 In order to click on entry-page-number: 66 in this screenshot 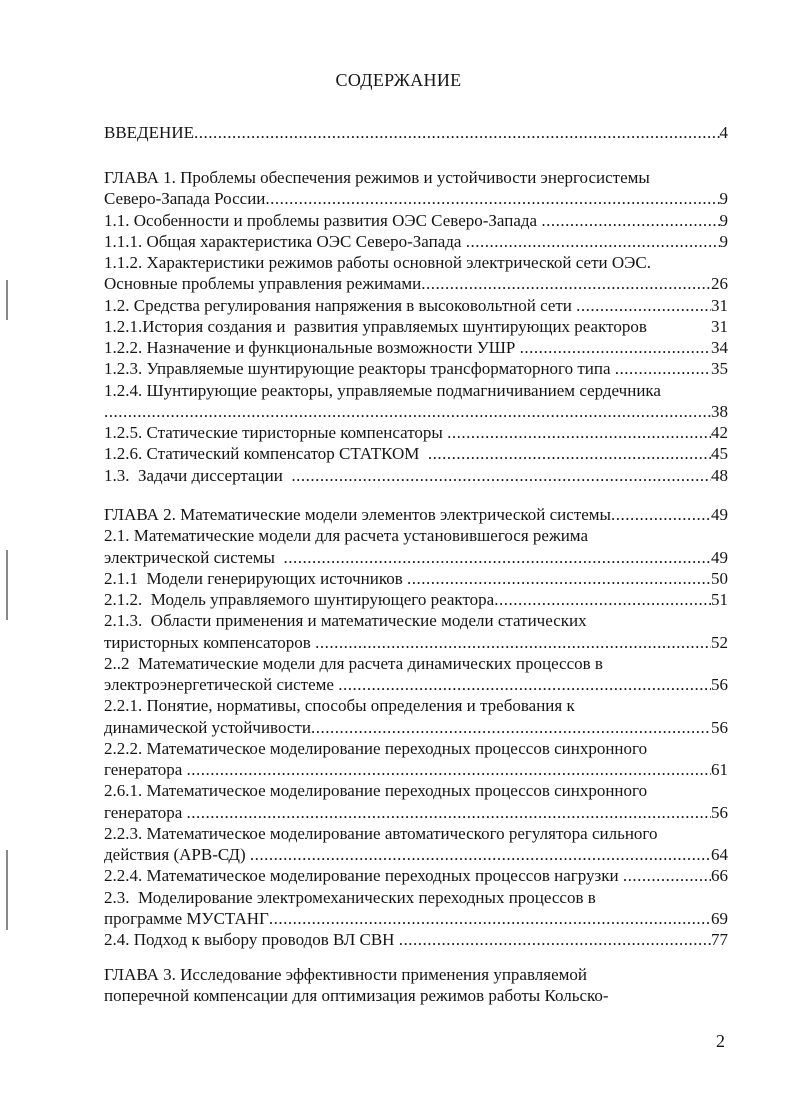, I will do `click(719, 876)`.